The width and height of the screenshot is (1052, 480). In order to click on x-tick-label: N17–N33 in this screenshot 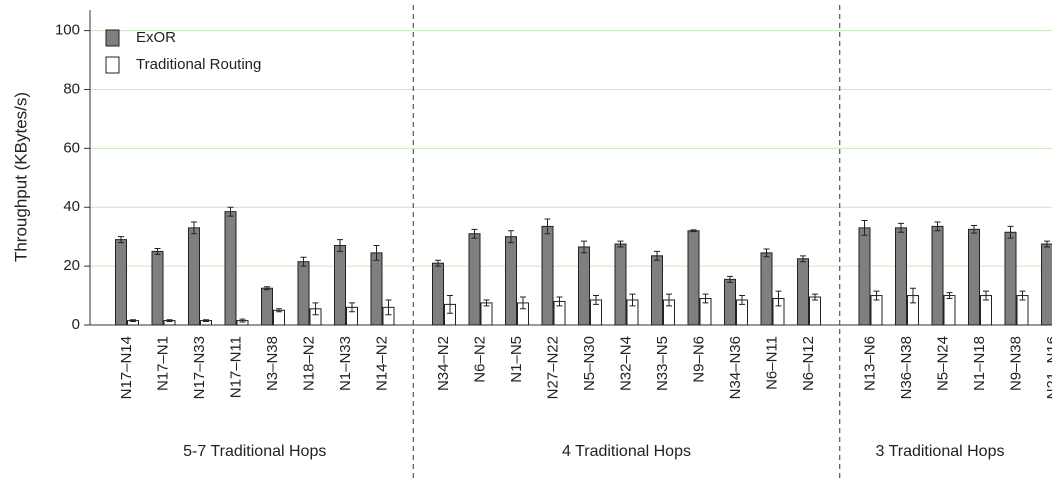, I will do `click(199, 367)`.